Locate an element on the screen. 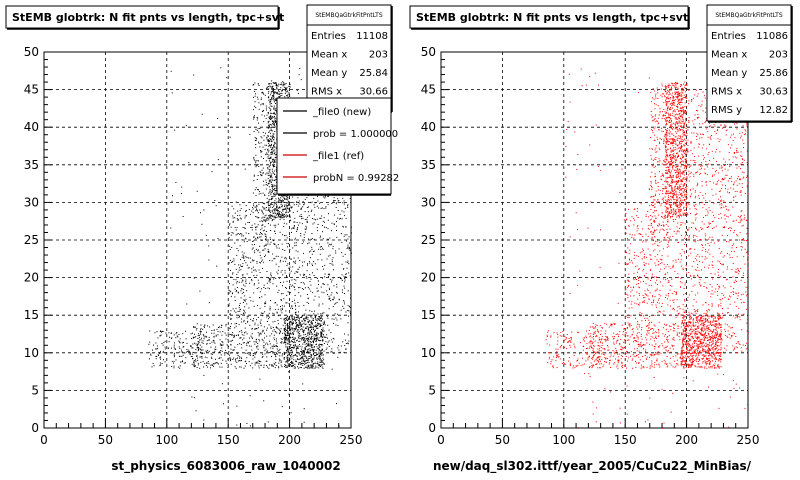  y-tick-label: 30 is located at coordinates (31, 202).